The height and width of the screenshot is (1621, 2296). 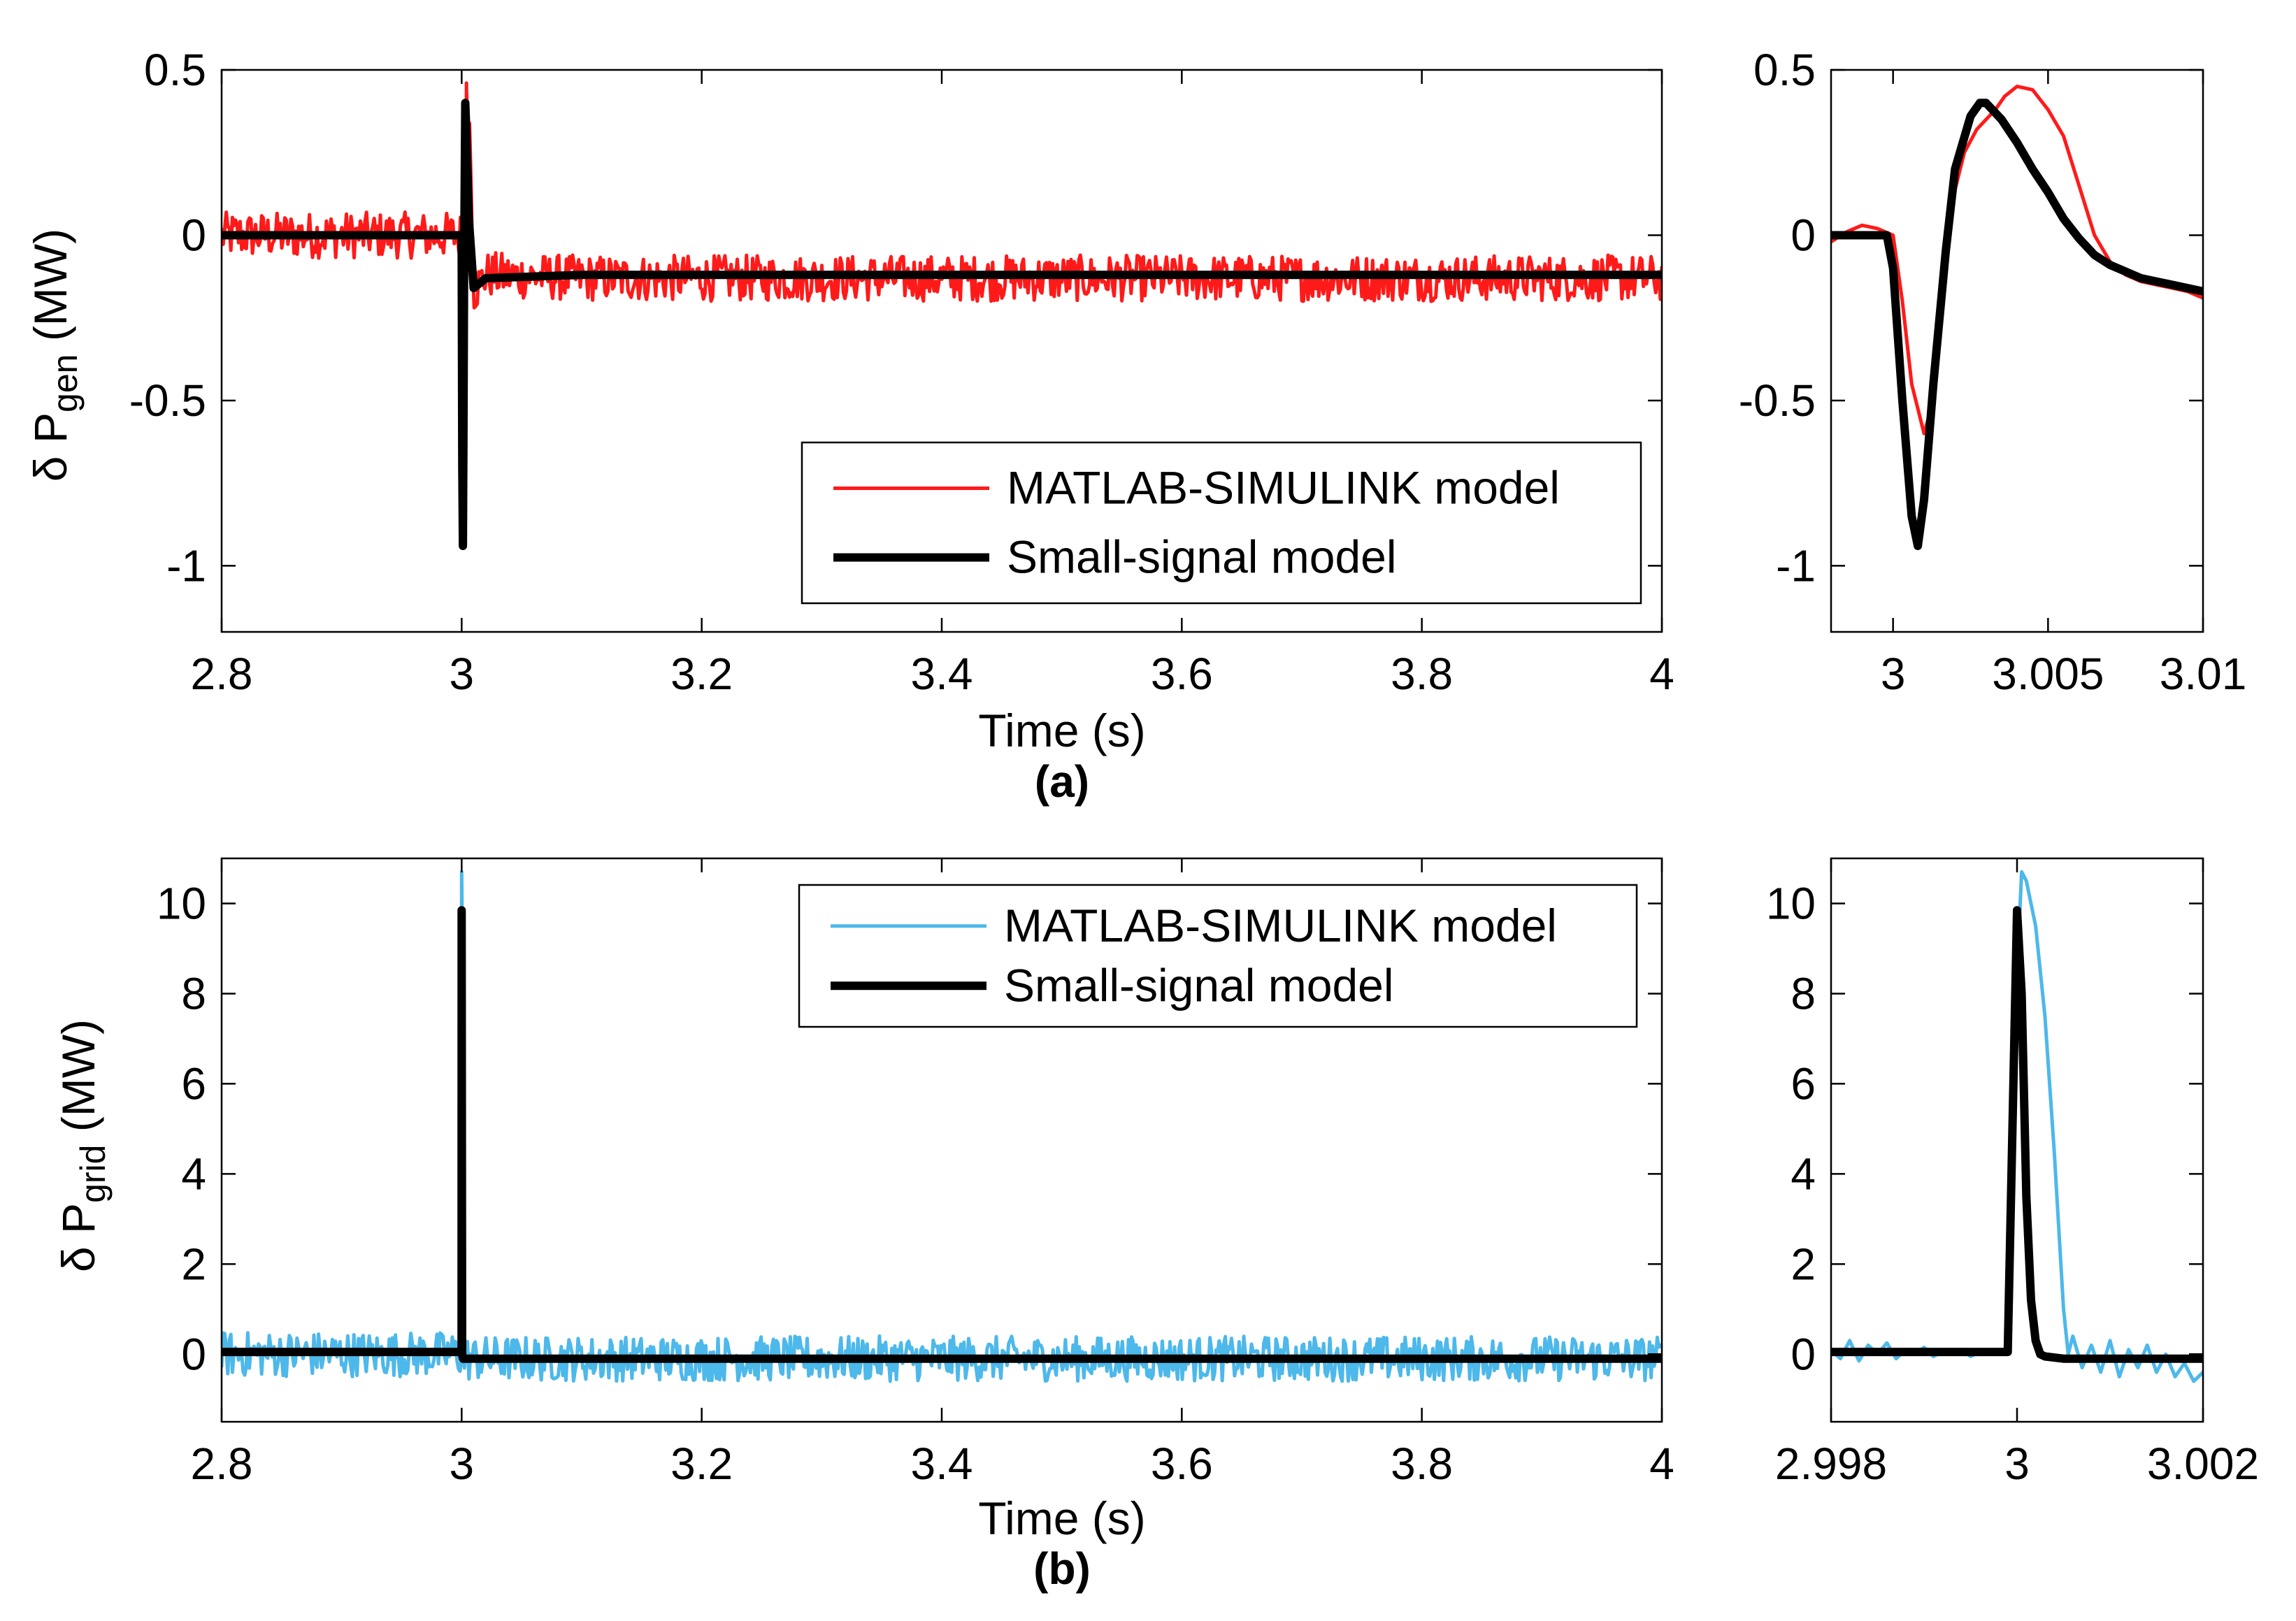 I want to click on panel-a-label: (a), so click(x=1062, y=781).